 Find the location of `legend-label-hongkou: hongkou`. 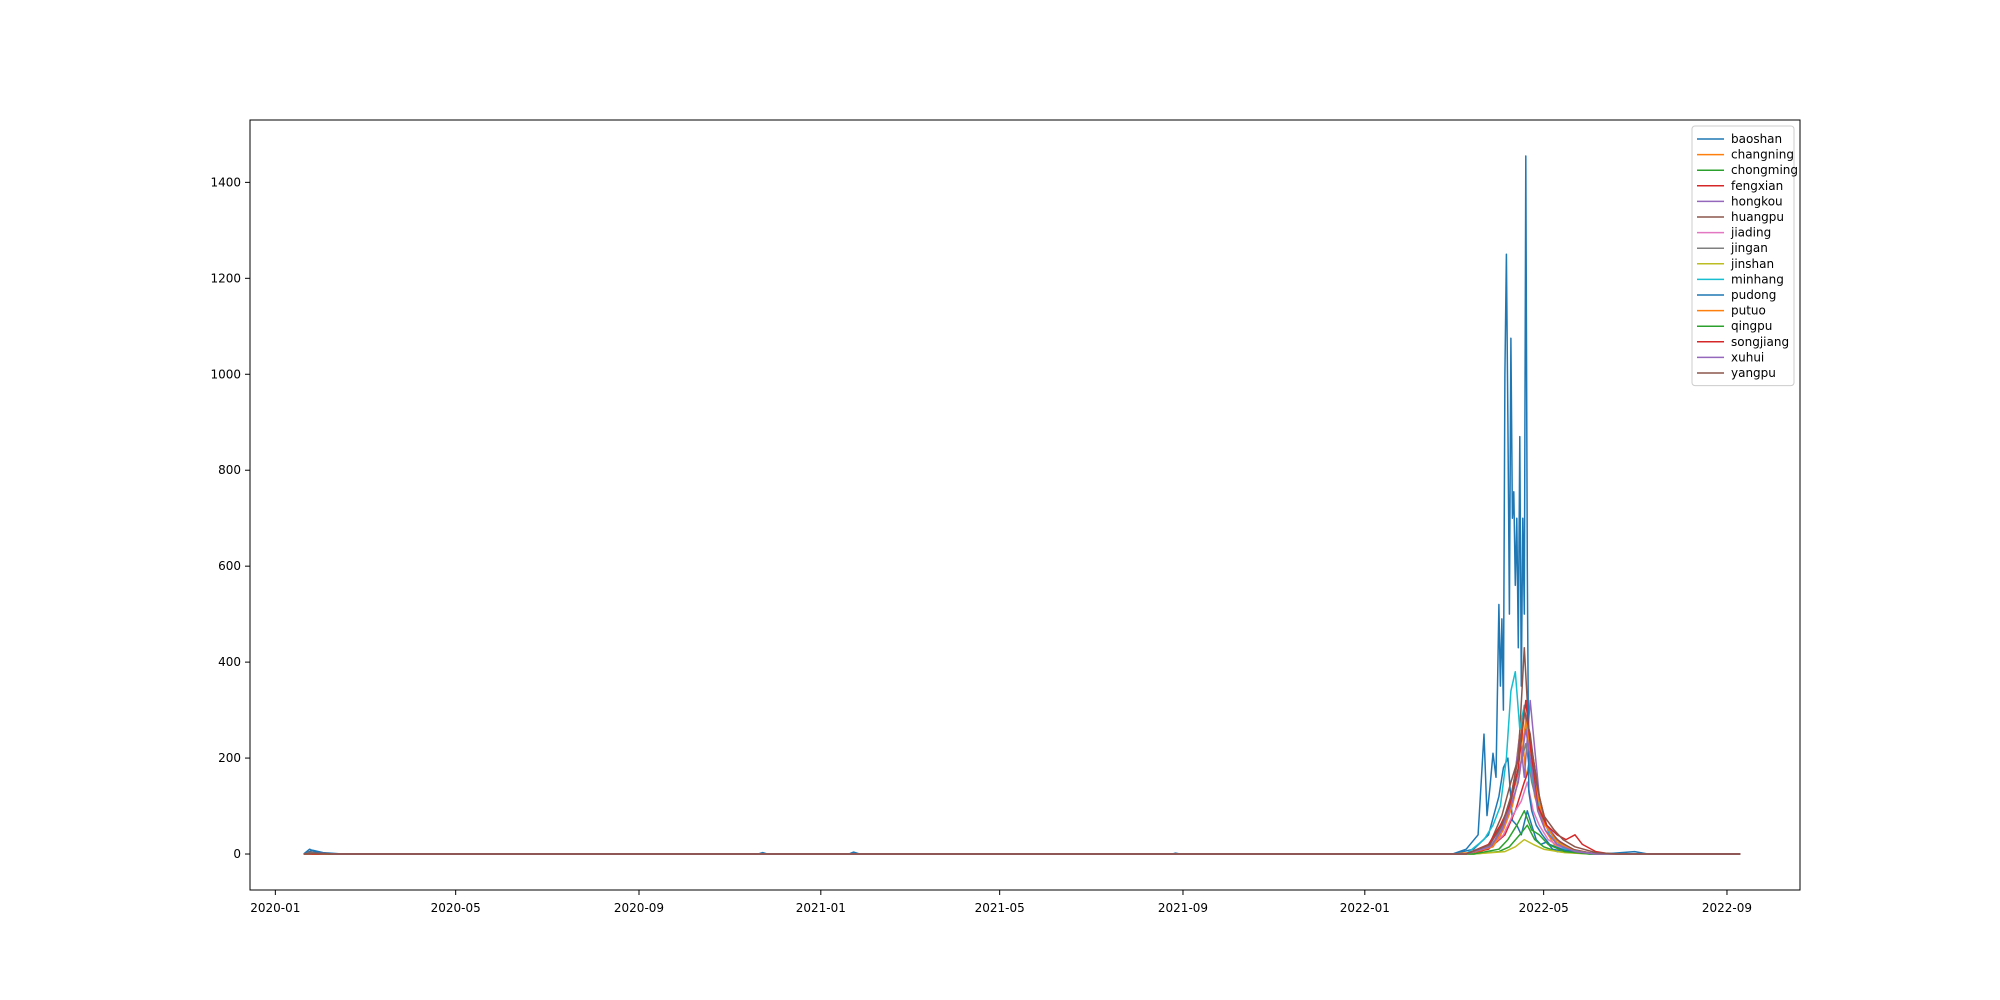

legend-label-hongkou: hongkou is located at coordinates (1757, 201).